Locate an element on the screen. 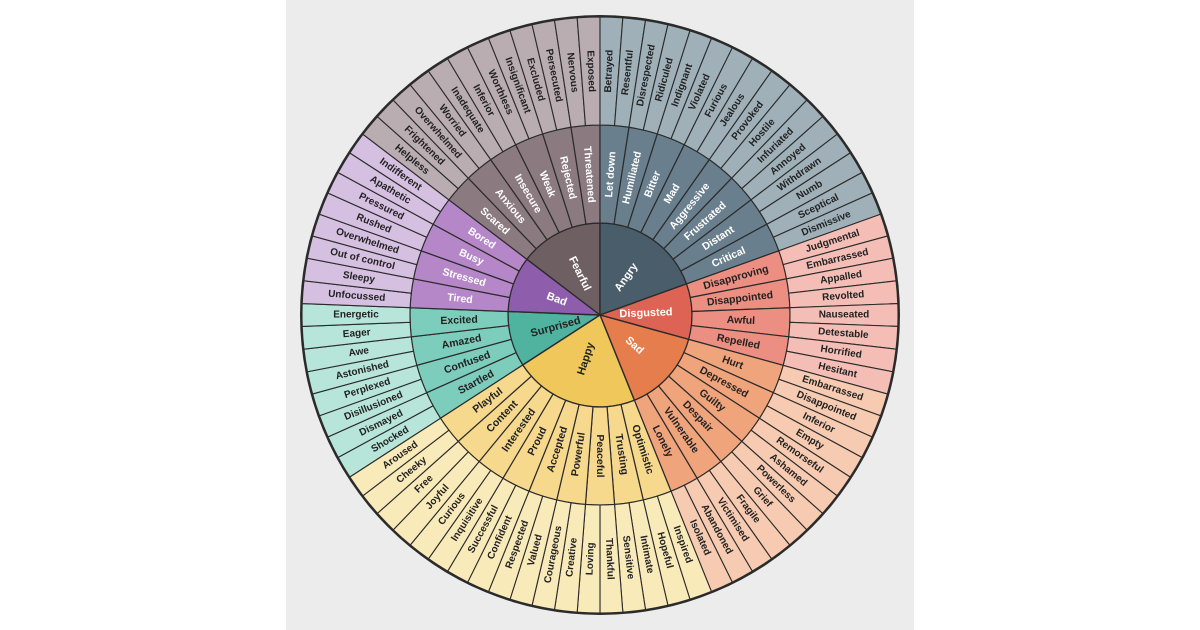 This screenshot has height=630, width=1200. middle-label-threatened: Threatened is located at coordinates (589, 174).